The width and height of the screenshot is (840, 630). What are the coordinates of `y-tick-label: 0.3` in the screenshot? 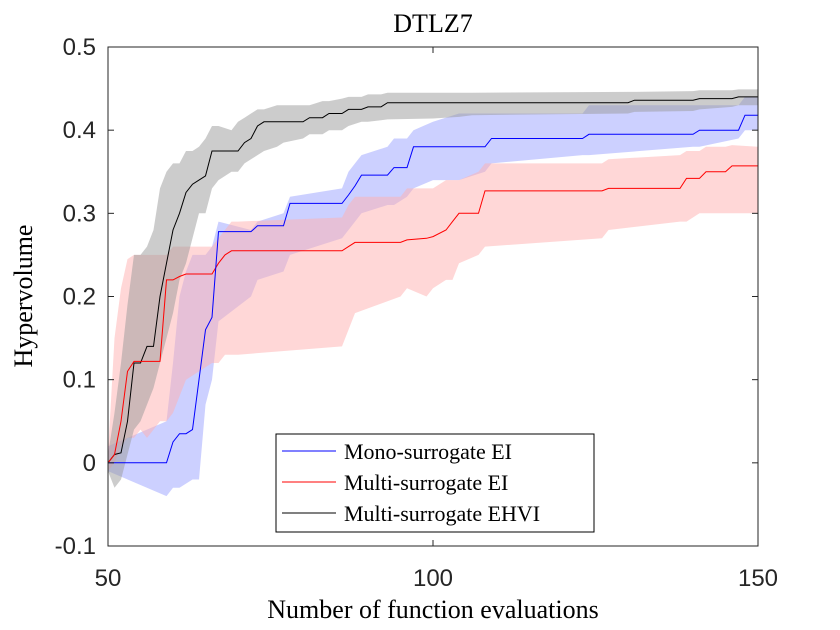 It's located at (79, 213).